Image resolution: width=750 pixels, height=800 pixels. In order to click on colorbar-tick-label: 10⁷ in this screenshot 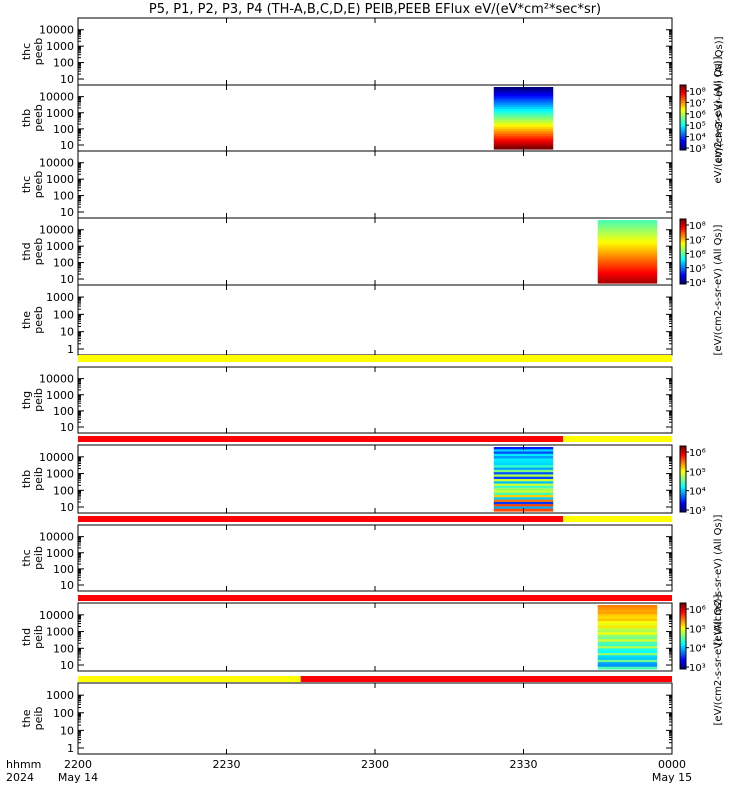, I will do `click(697, 103)`.